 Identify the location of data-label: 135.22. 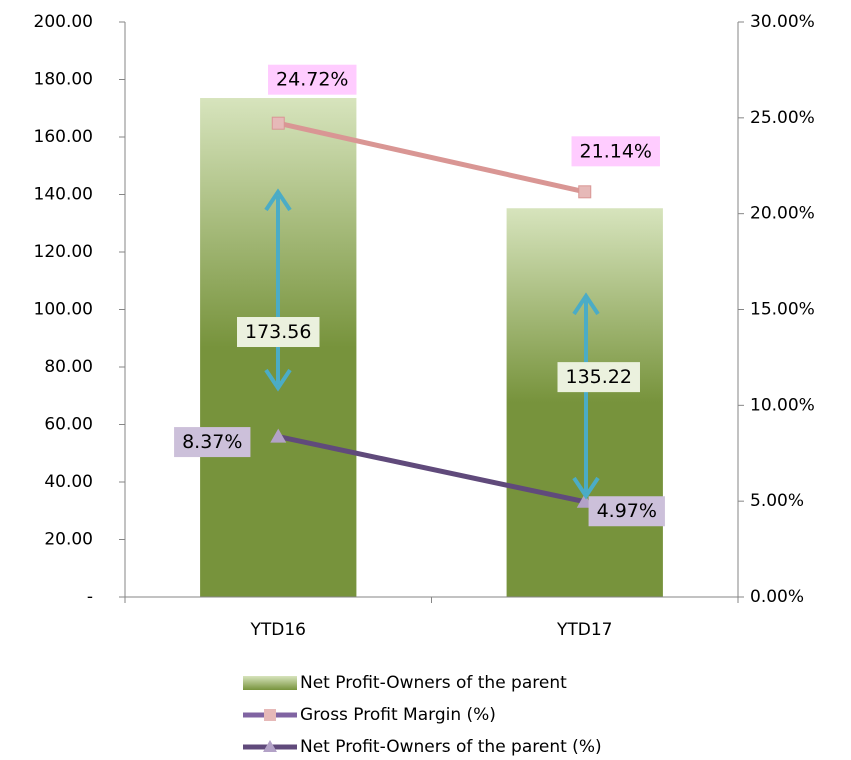
(599, 377).